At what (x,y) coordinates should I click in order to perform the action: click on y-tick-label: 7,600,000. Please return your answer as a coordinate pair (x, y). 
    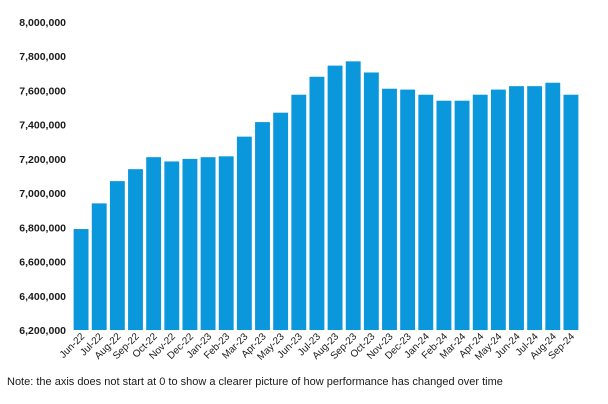
    Looking at the image, I should click on (42, 91).